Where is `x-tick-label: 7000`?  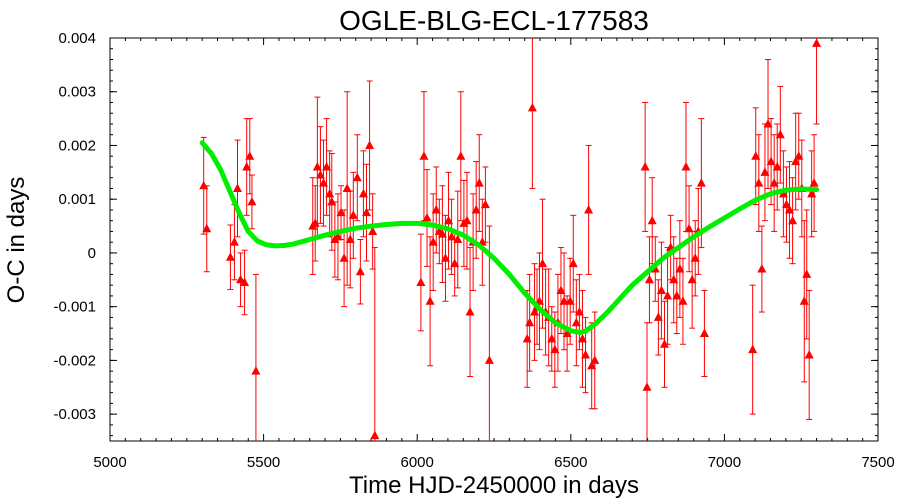
x-tick-label: 7000 is located at coordinates (724, 462).